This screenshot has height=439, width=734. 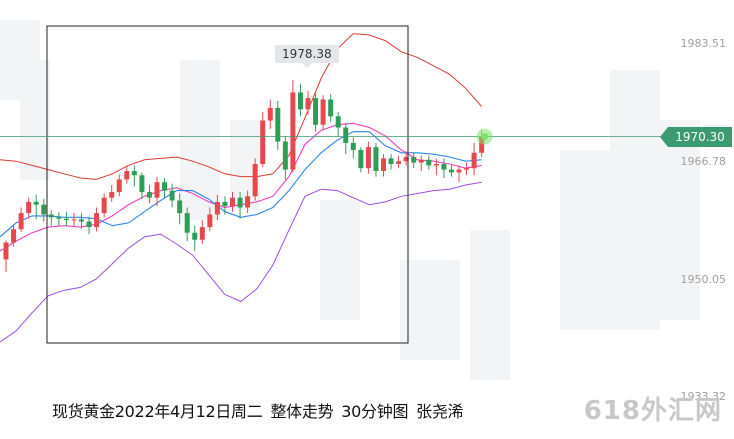 What do you see at coordinates (652, 411) in the screenshot?
I see `watermark-logo: 618外汇网` at bounding box center [652, 411].